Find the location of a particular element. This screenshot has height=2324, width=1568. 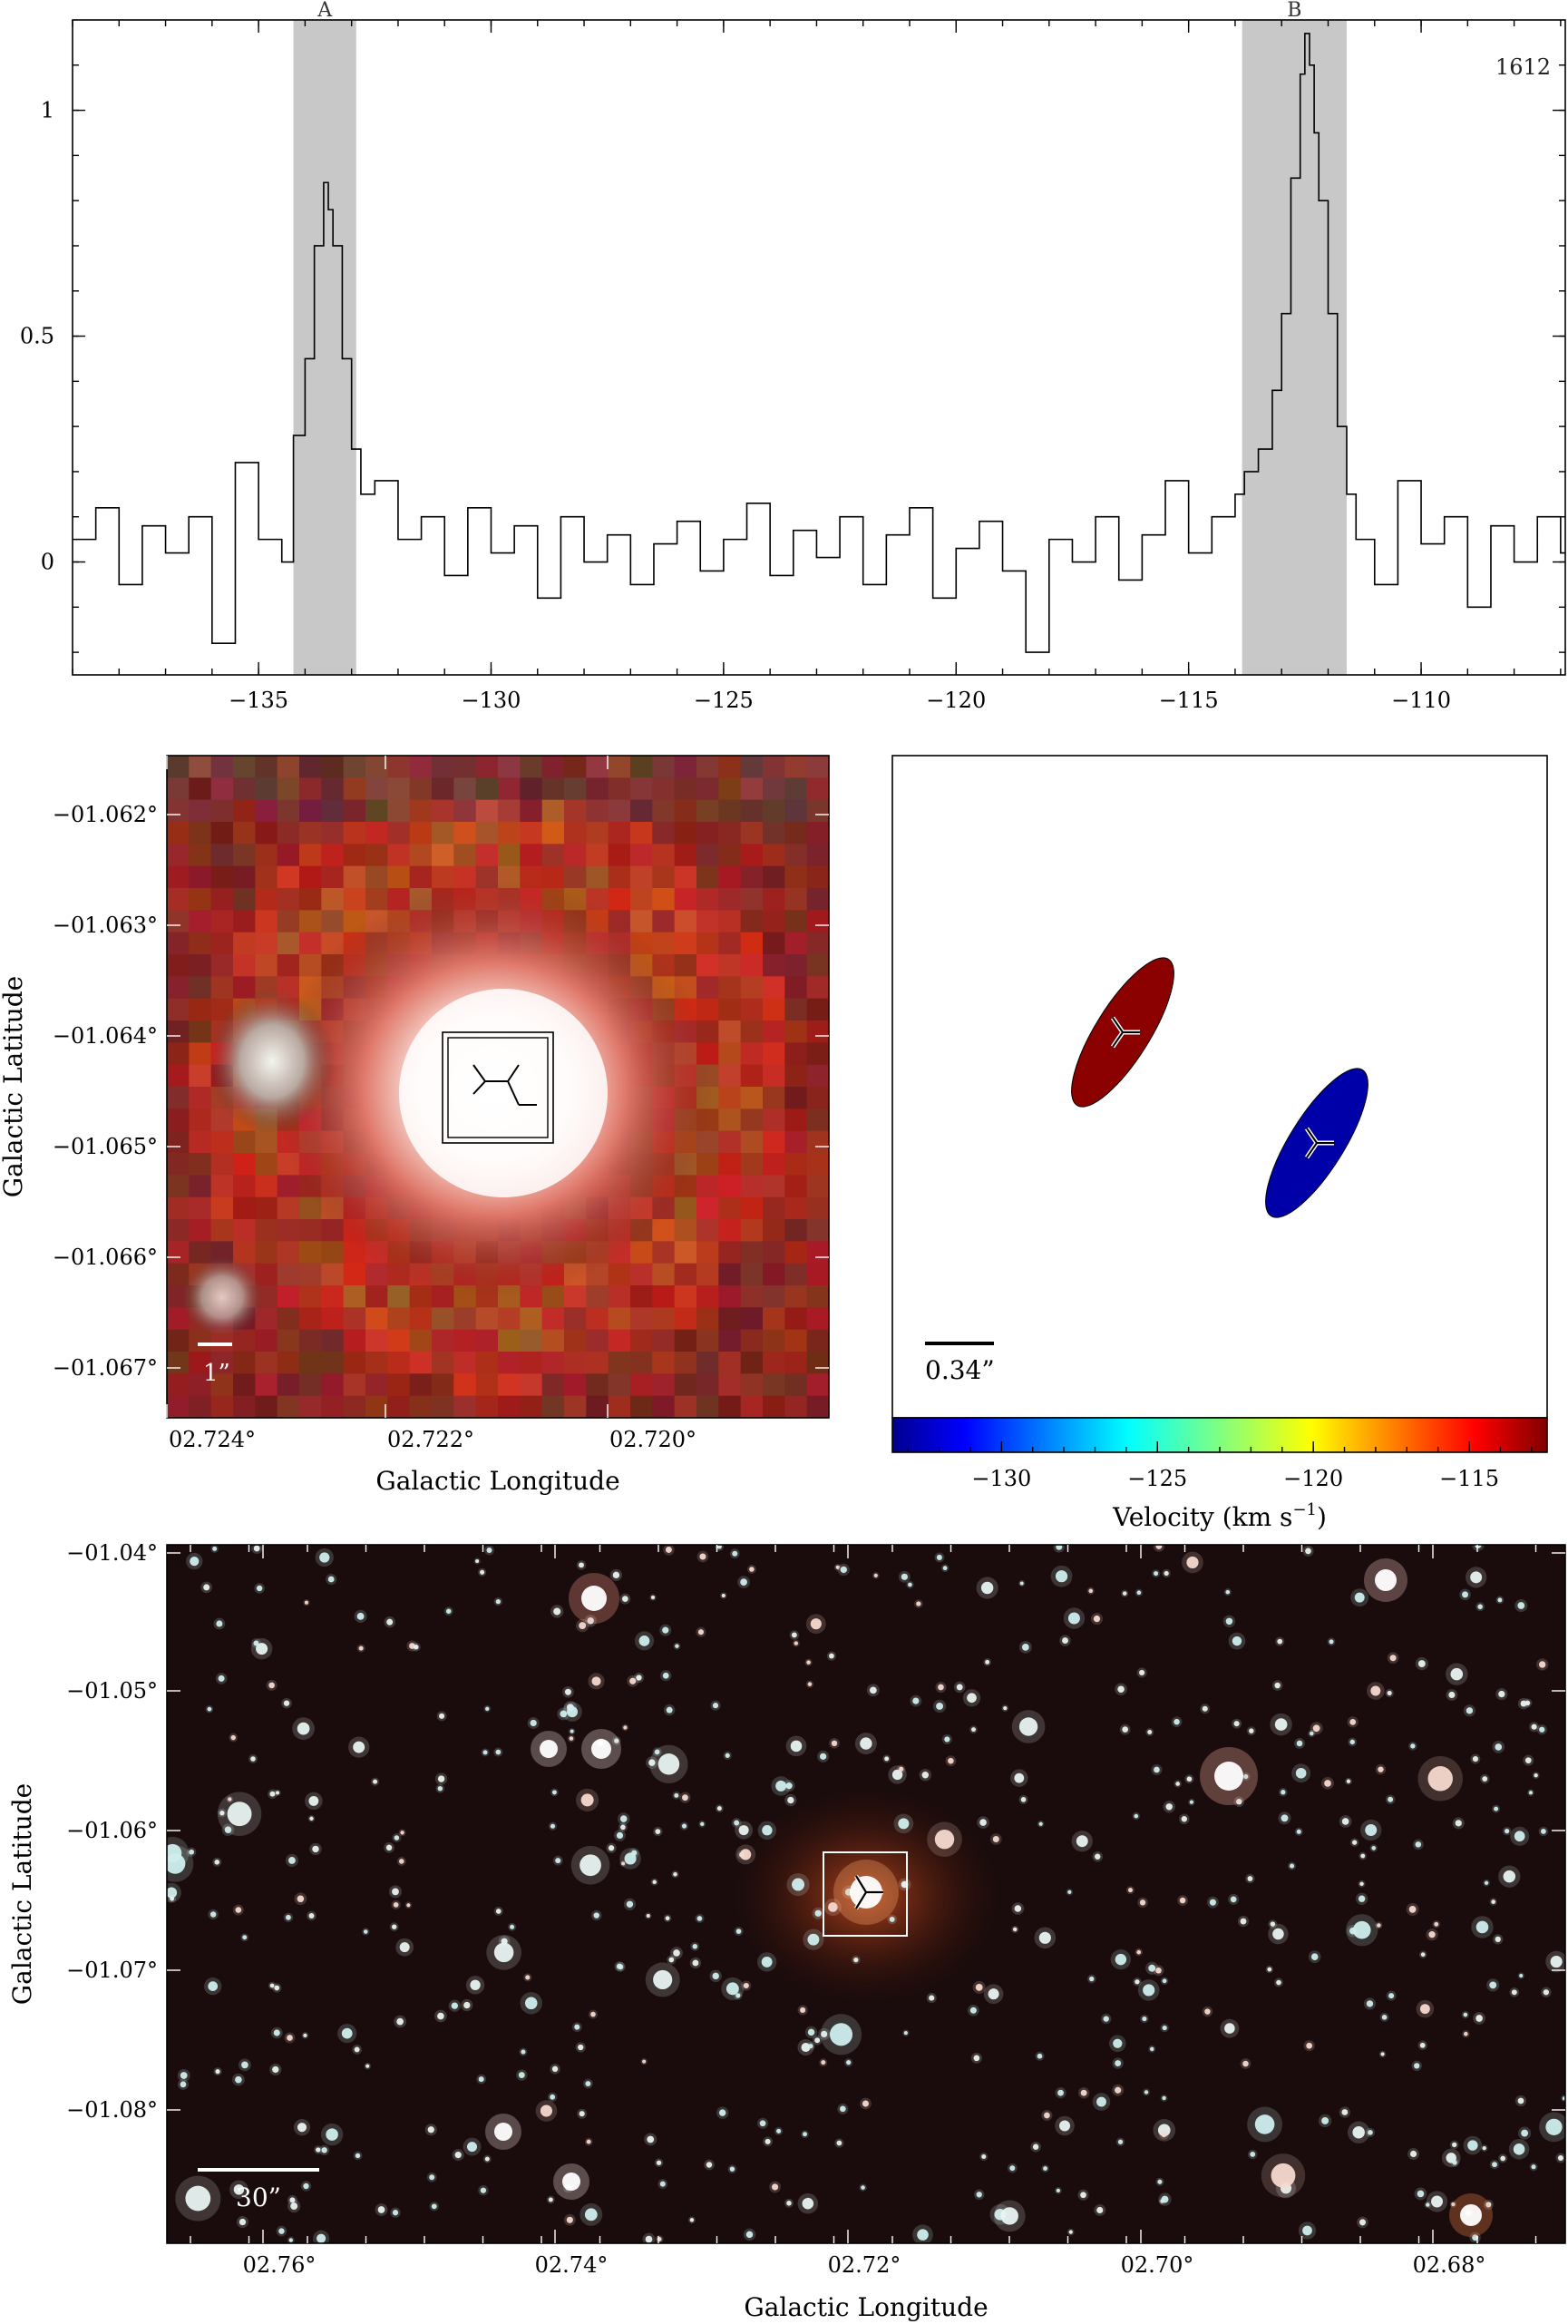

wide-x-tick-label: 02.74° is located at coordinates (572, 2265).